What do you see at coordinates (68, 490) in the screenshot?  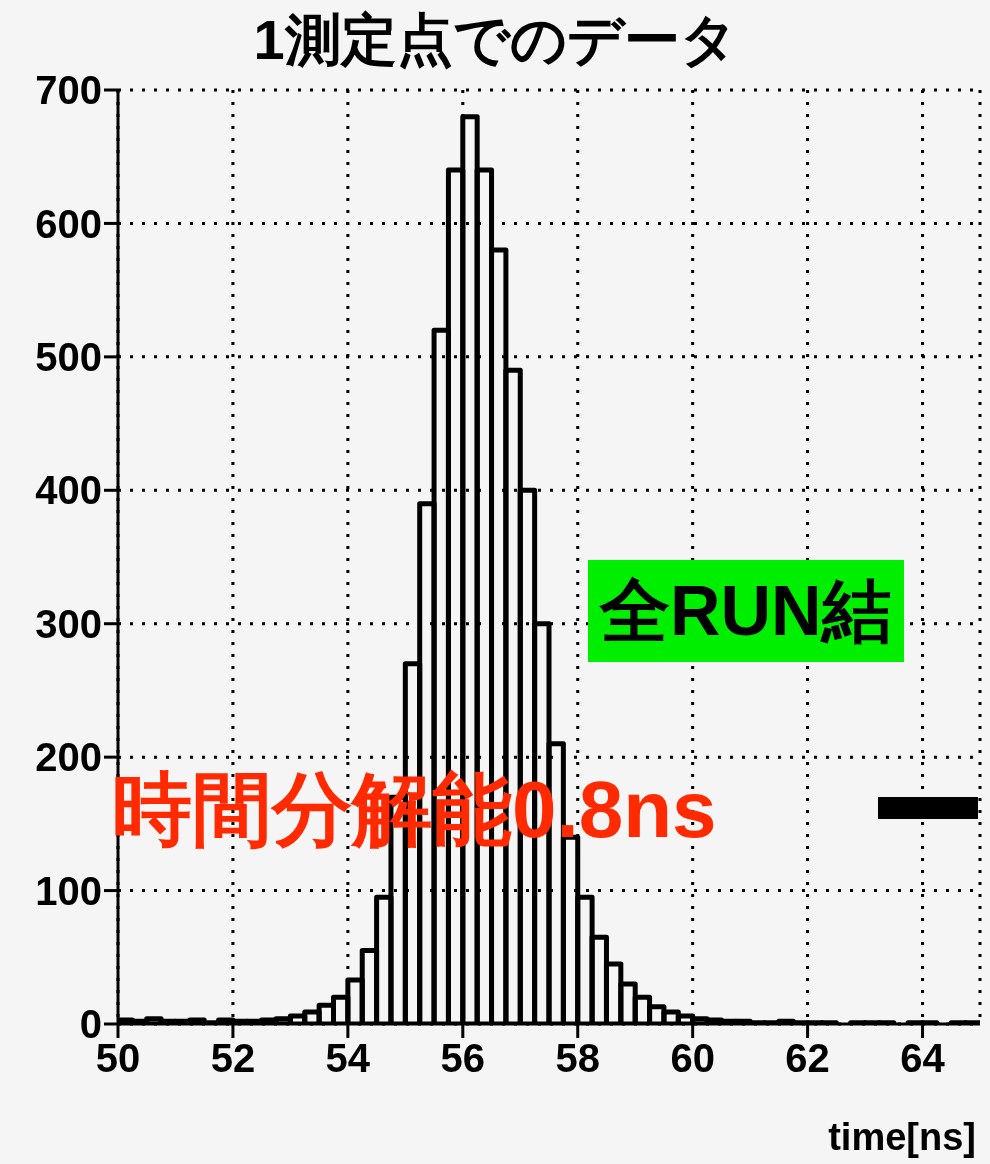 I see `y-tick-label: 400` at bounding box center [68, 490].